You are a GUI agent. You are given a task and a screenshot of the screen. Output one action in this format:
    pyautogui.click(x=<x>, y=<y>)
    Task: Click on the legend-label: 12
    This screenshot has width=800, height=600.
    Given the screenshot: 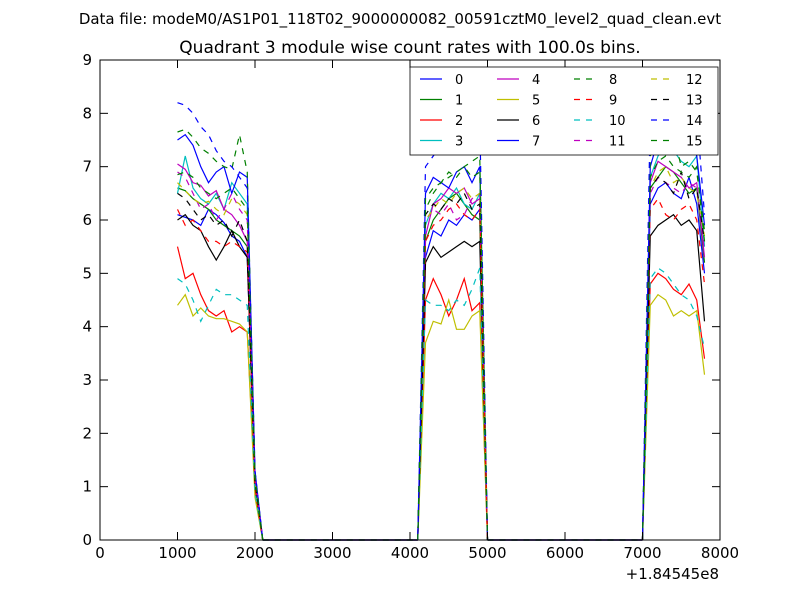 What is the action you would take?
    pyautogui.click(x=694, y=80)
    